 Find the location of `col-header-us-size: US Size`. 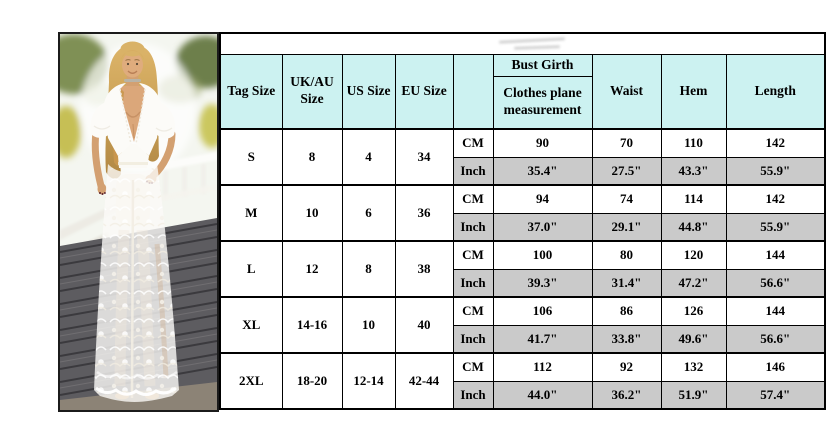

col-header-us-size: US Size is located at coordinates (368, 91).